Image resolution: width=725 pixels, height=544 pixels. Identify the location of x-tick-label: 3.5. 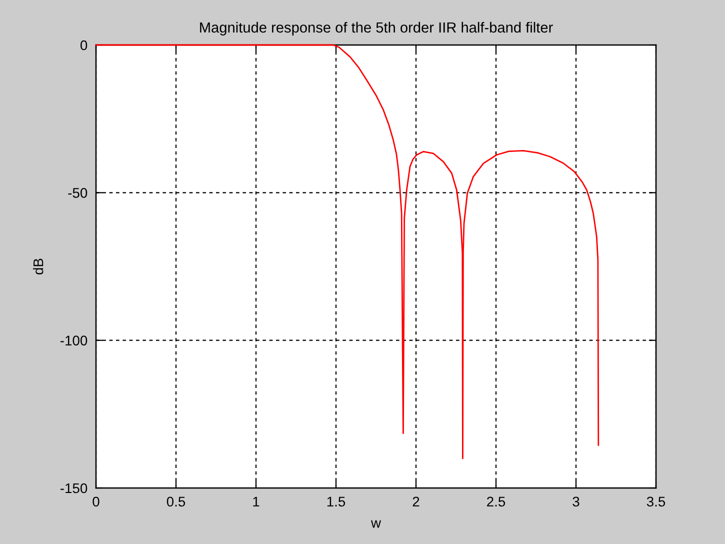
(656, 501).